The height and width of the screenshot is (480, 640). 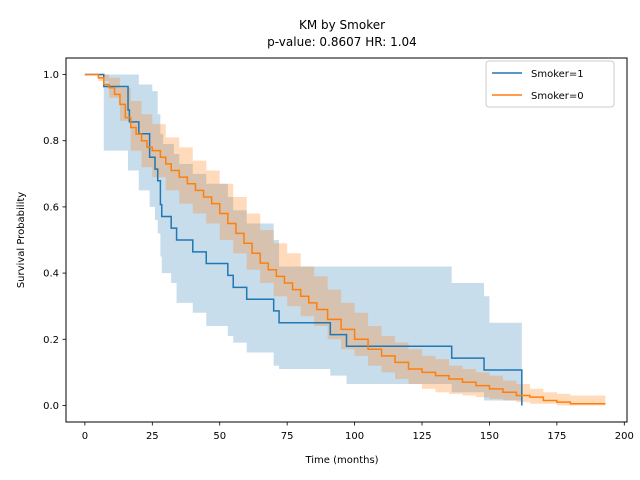 I want to click on legend-label-smoker-1: Smoker=1, so click(x=557, y=74).